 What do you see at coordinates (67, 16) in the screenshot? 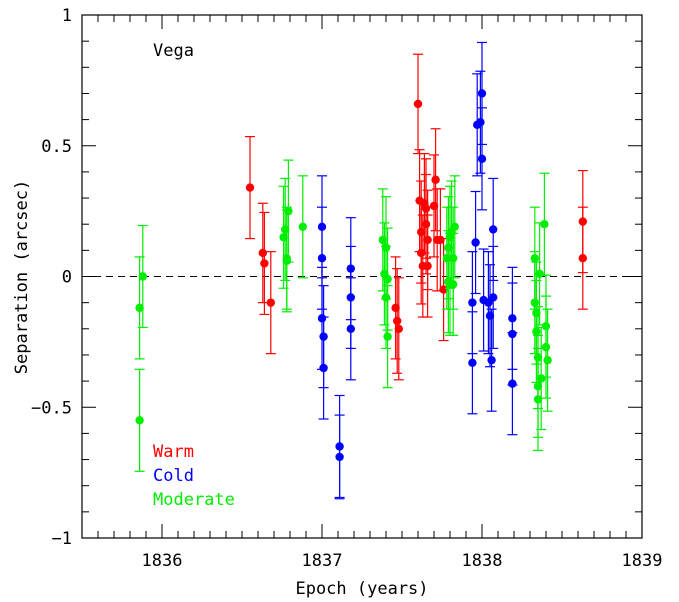
I see `y-tick-label: 1` at bounding box center [67, 16].